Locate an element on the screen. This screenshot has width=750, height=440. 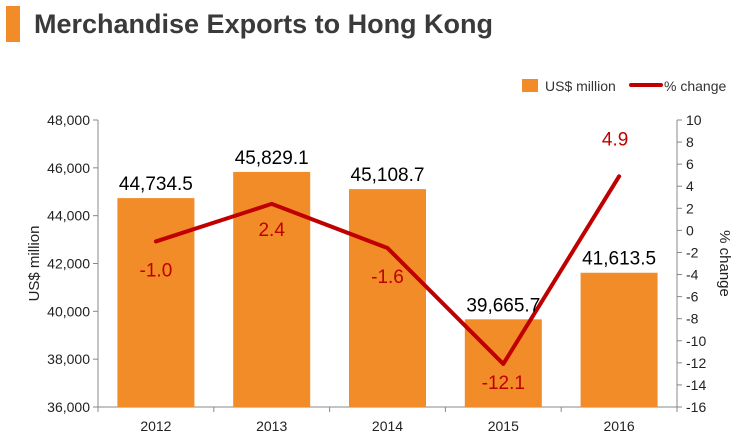
right-tick-label: -8 is located at coordinates (692, 319).